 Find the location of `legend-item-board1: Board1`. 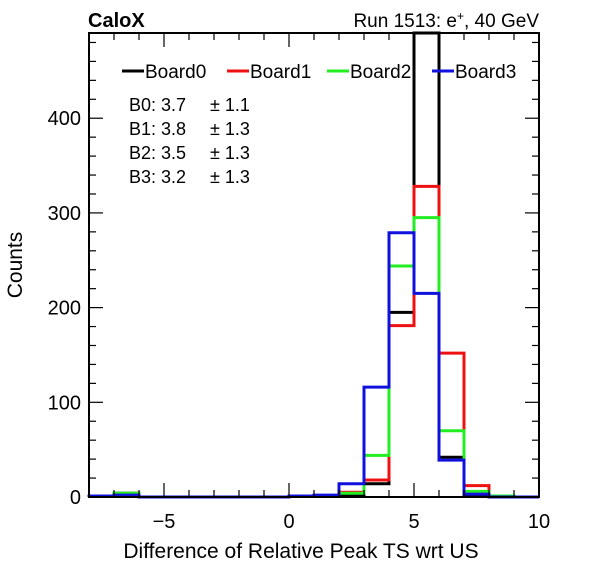

legend-item-board1: Board1 is located at coordinates (269, 72).